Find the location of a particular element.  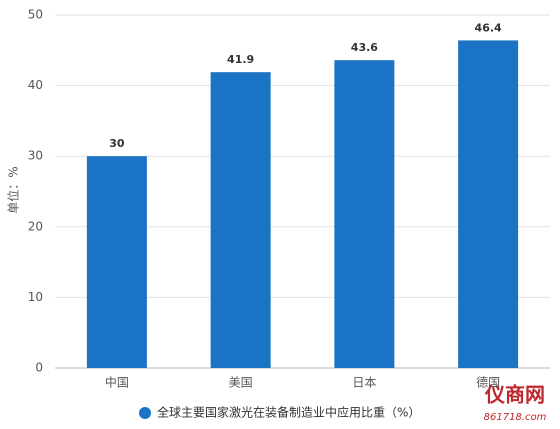

y-tick-label: 10 is located at coordinates (35, 297).